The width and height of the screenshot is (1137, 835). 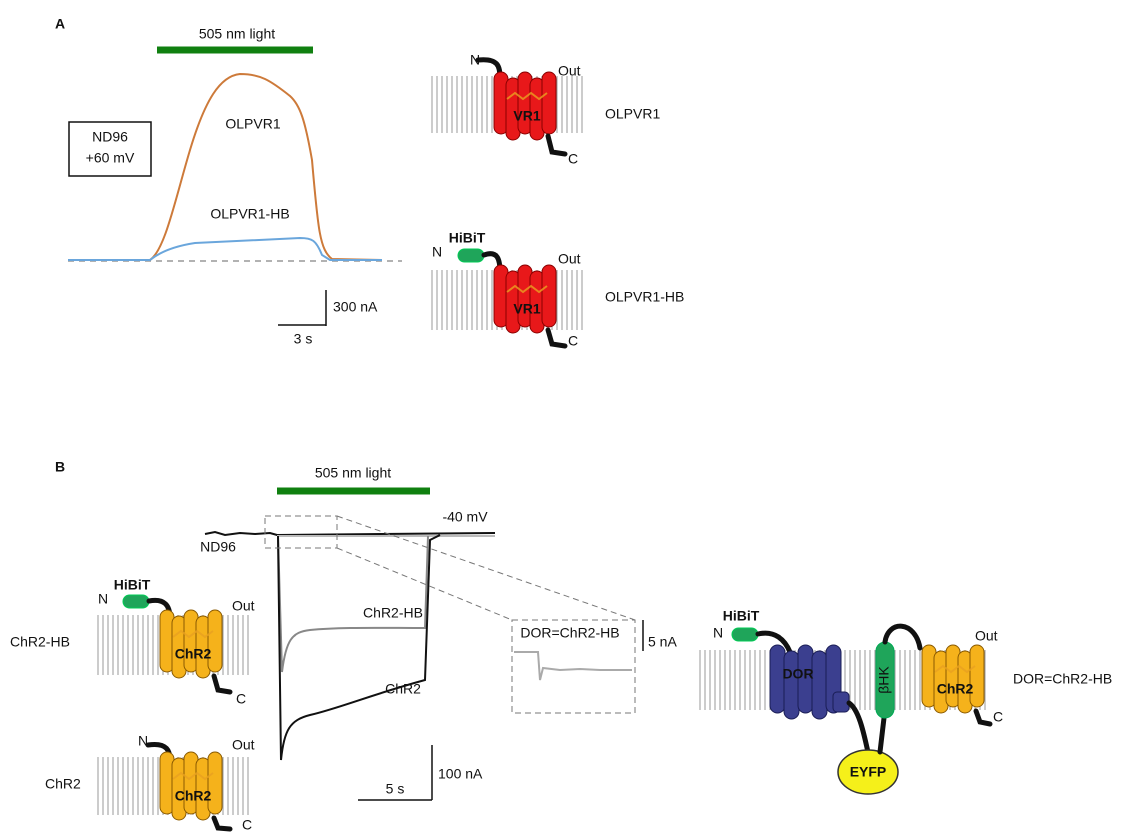 I want to click on label: DOR, so click(x=797, y=674).